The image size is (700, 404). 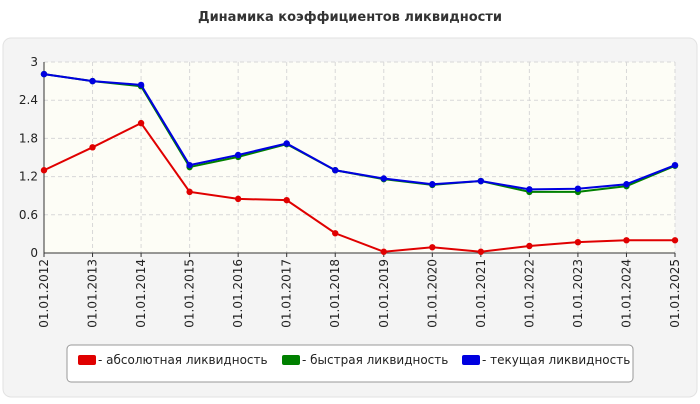 What do you see at coordinates (626, 293) in the screenshot?
I see `x-tick-label: 01.01.2024` at bounding box center [626, 293].